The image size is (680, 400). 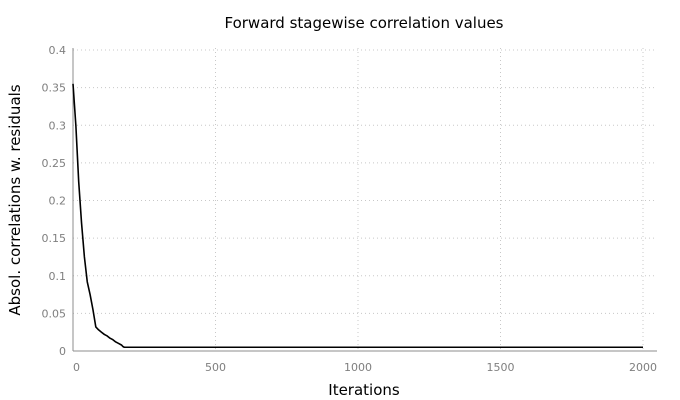 What do you see at coordinates (54, 313) in the screenshot?
I see `y-tick-label: 0.05` at bounding box center [54, 313].